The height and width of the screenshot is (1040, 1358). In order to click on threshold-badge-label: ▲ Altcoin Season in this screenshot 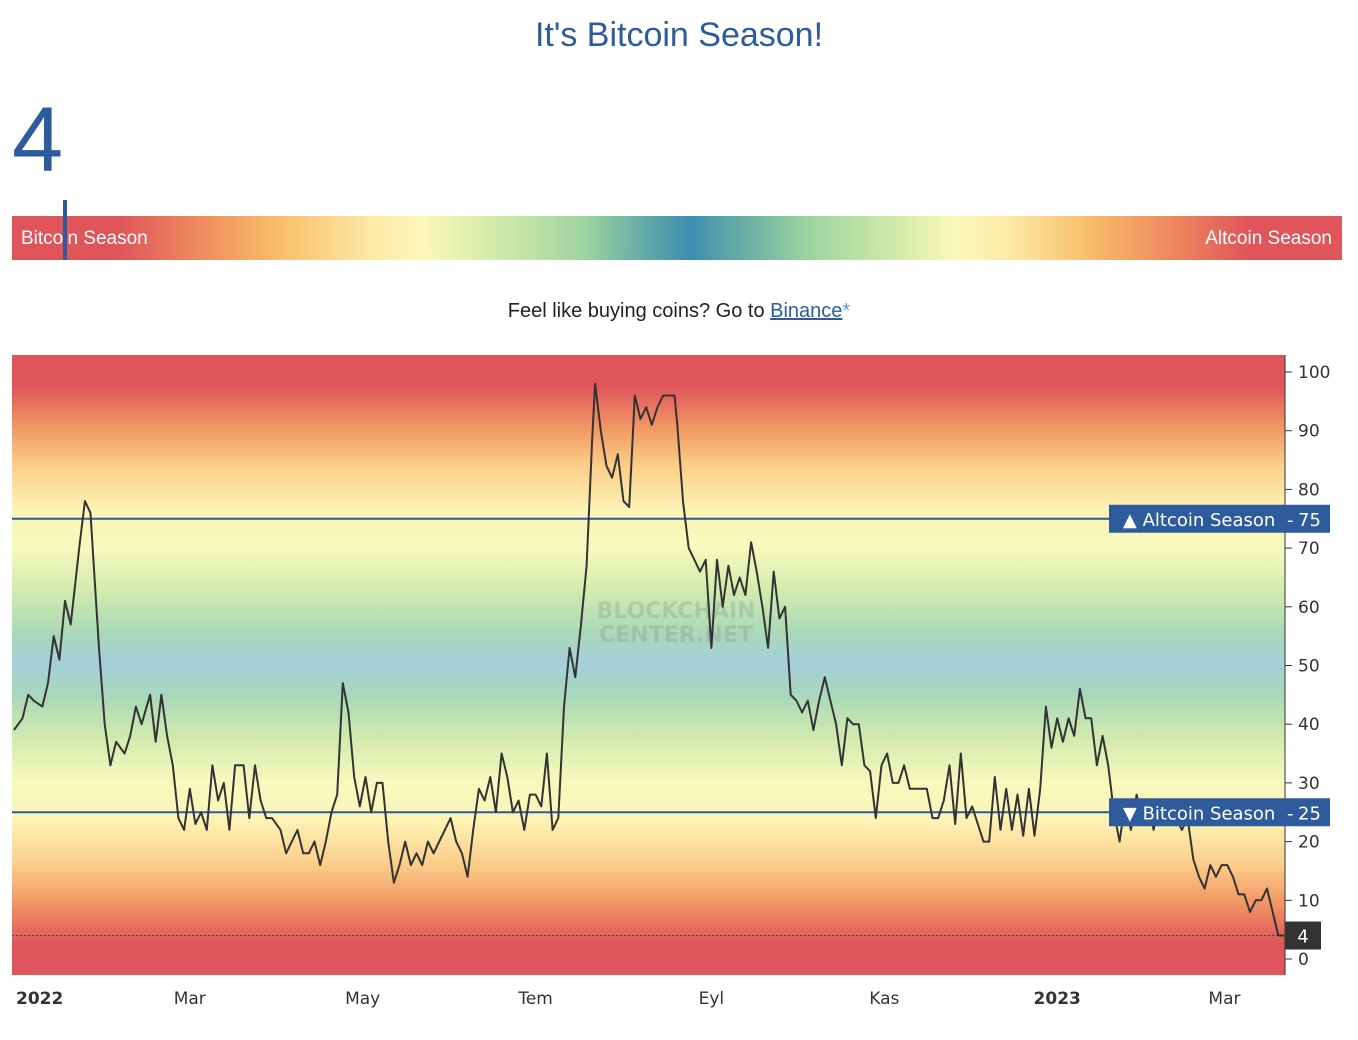, I will do `click(1199, 520)`.